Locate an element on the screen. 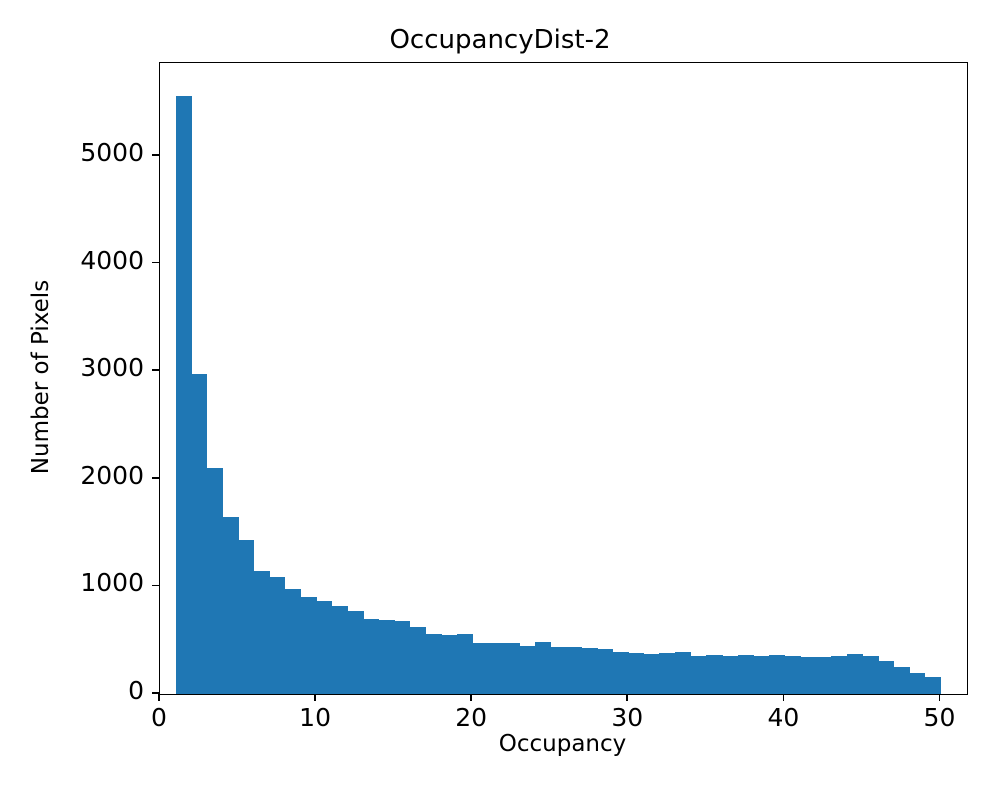 Image resolution: width=1000 pixels, height=800 pixels. x-axis-tick-label: 50 is located at coordinates (939, 717).